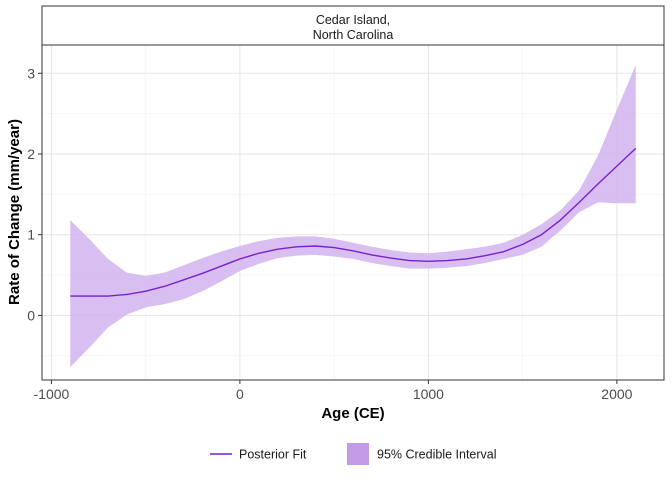  I want to click on legend-line-label: Posterior Fit, so click(273, 455).